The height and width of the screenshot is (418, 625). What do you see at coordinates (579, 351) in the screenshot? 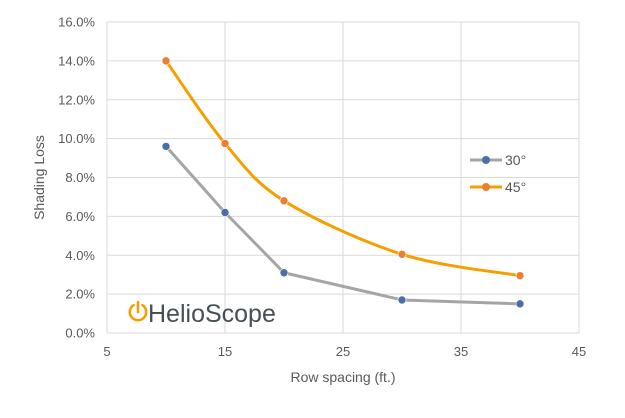
I see `x-tick-label: 45` at bounding box center [579, 351].